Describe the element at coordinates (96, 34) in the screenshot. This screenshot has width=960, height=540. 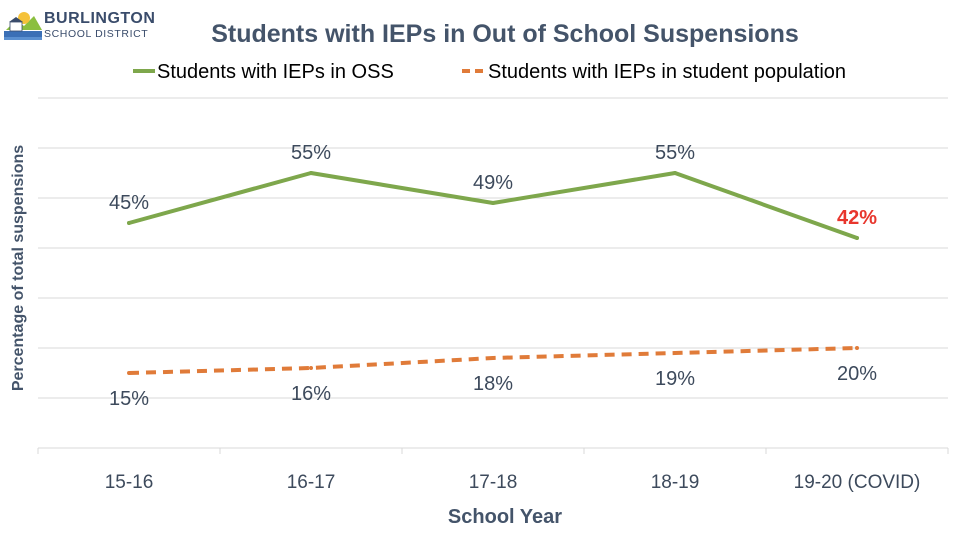
I see `logo-text-line2: SCHOOL DISTRICT` at that location.